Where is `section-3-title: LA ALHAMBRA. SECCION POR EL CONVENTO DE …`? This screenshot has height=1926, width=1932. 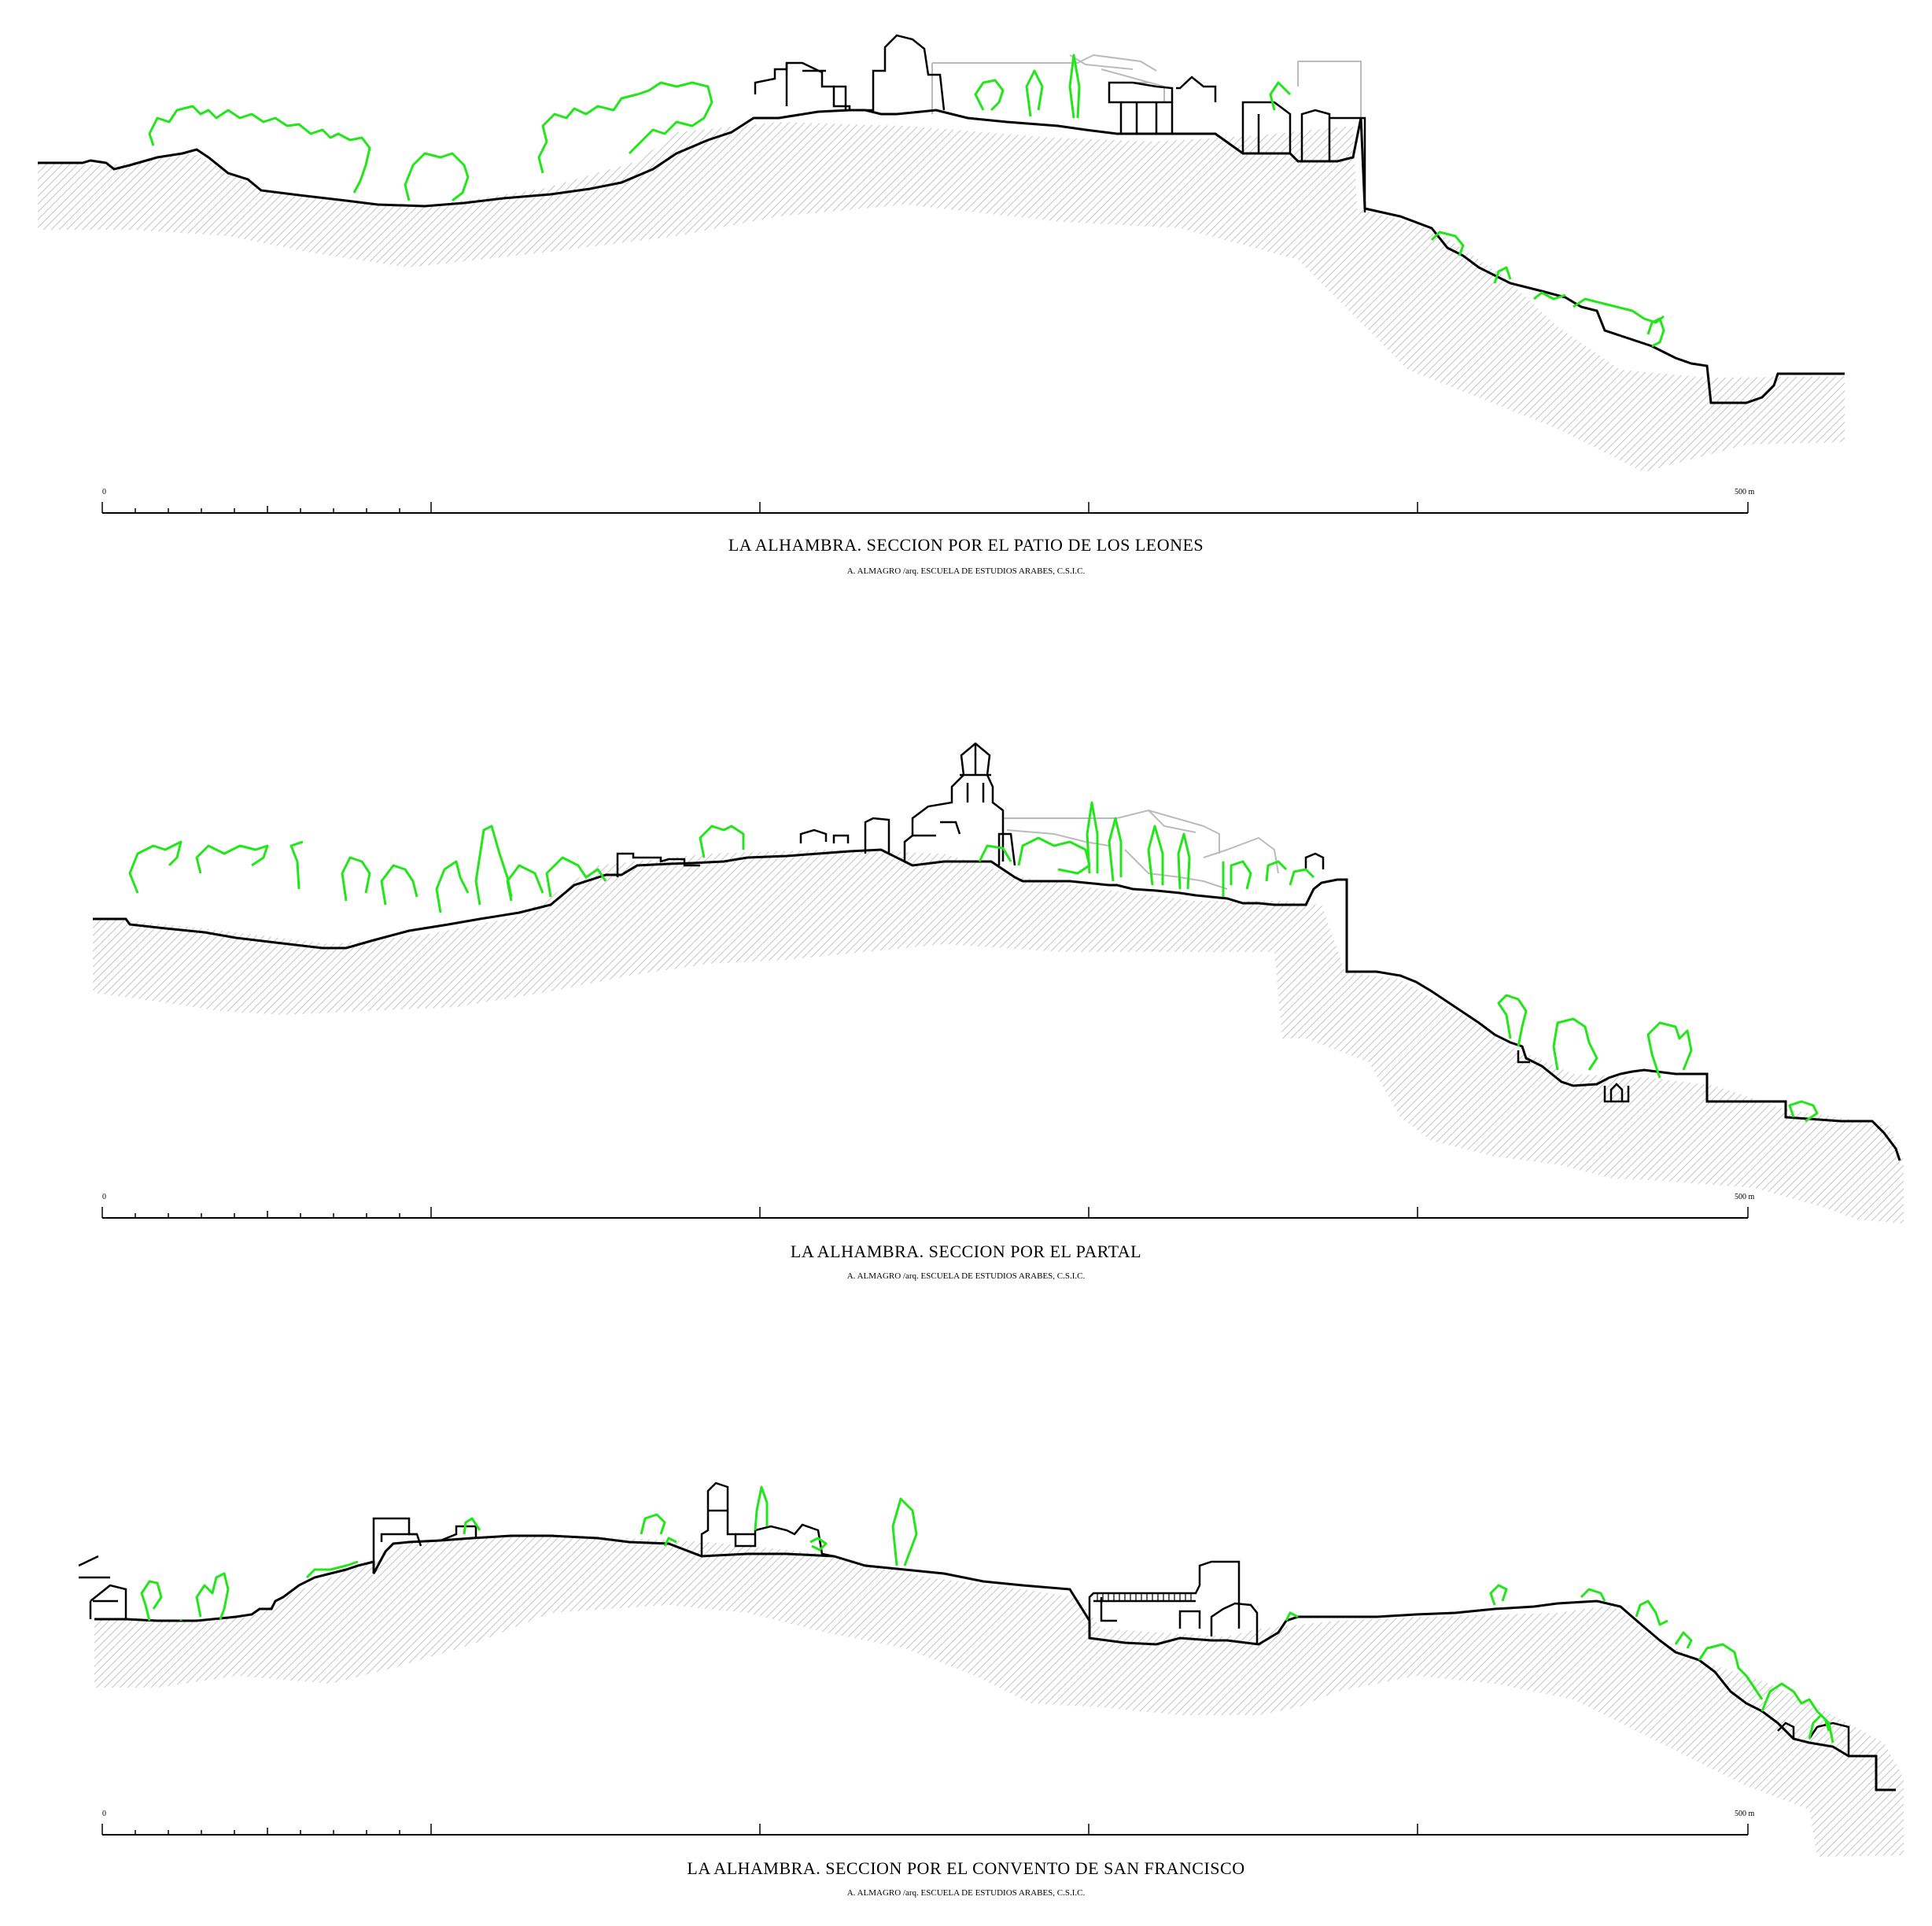
section-3-title: LA ALHAMBRA. SECCION POR EL CONVENTO DE … is located at coordinates (966, 1868).